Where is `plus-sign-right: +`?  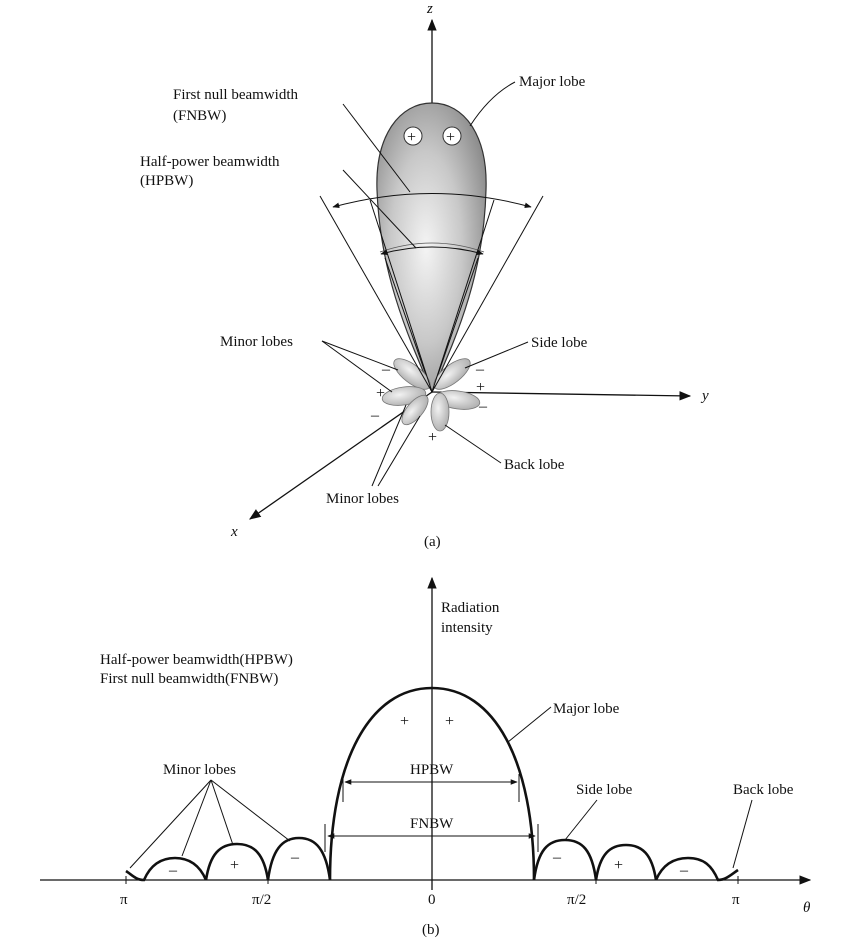
plus-sign-right: + is located at coordinates (450, 137).